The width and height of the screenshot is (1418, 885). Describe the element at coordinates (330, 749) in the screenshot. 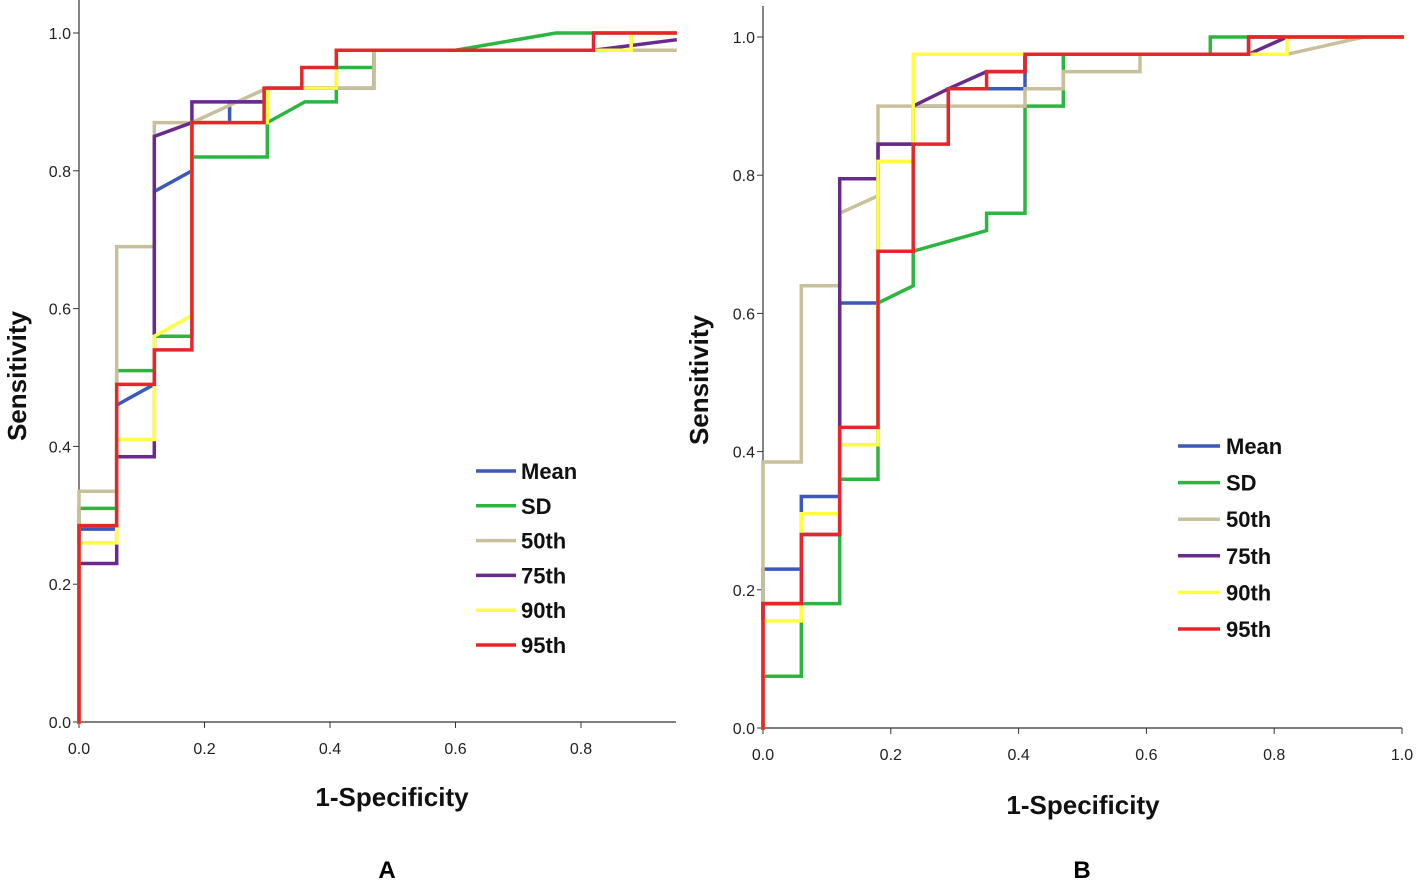

I see `panel-a-x-tick-label: 0.4` at that location.